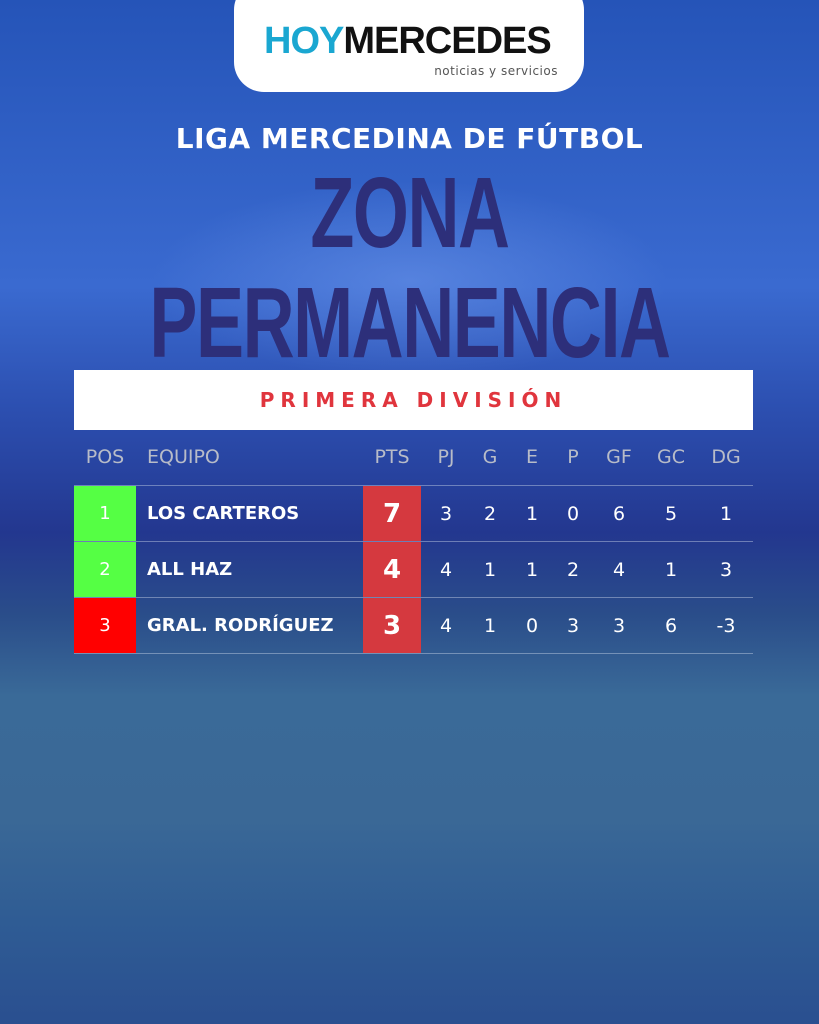  Describe the element at coordinates (573, 625) in the screenshot. I see `cell-p: 3` at that location.